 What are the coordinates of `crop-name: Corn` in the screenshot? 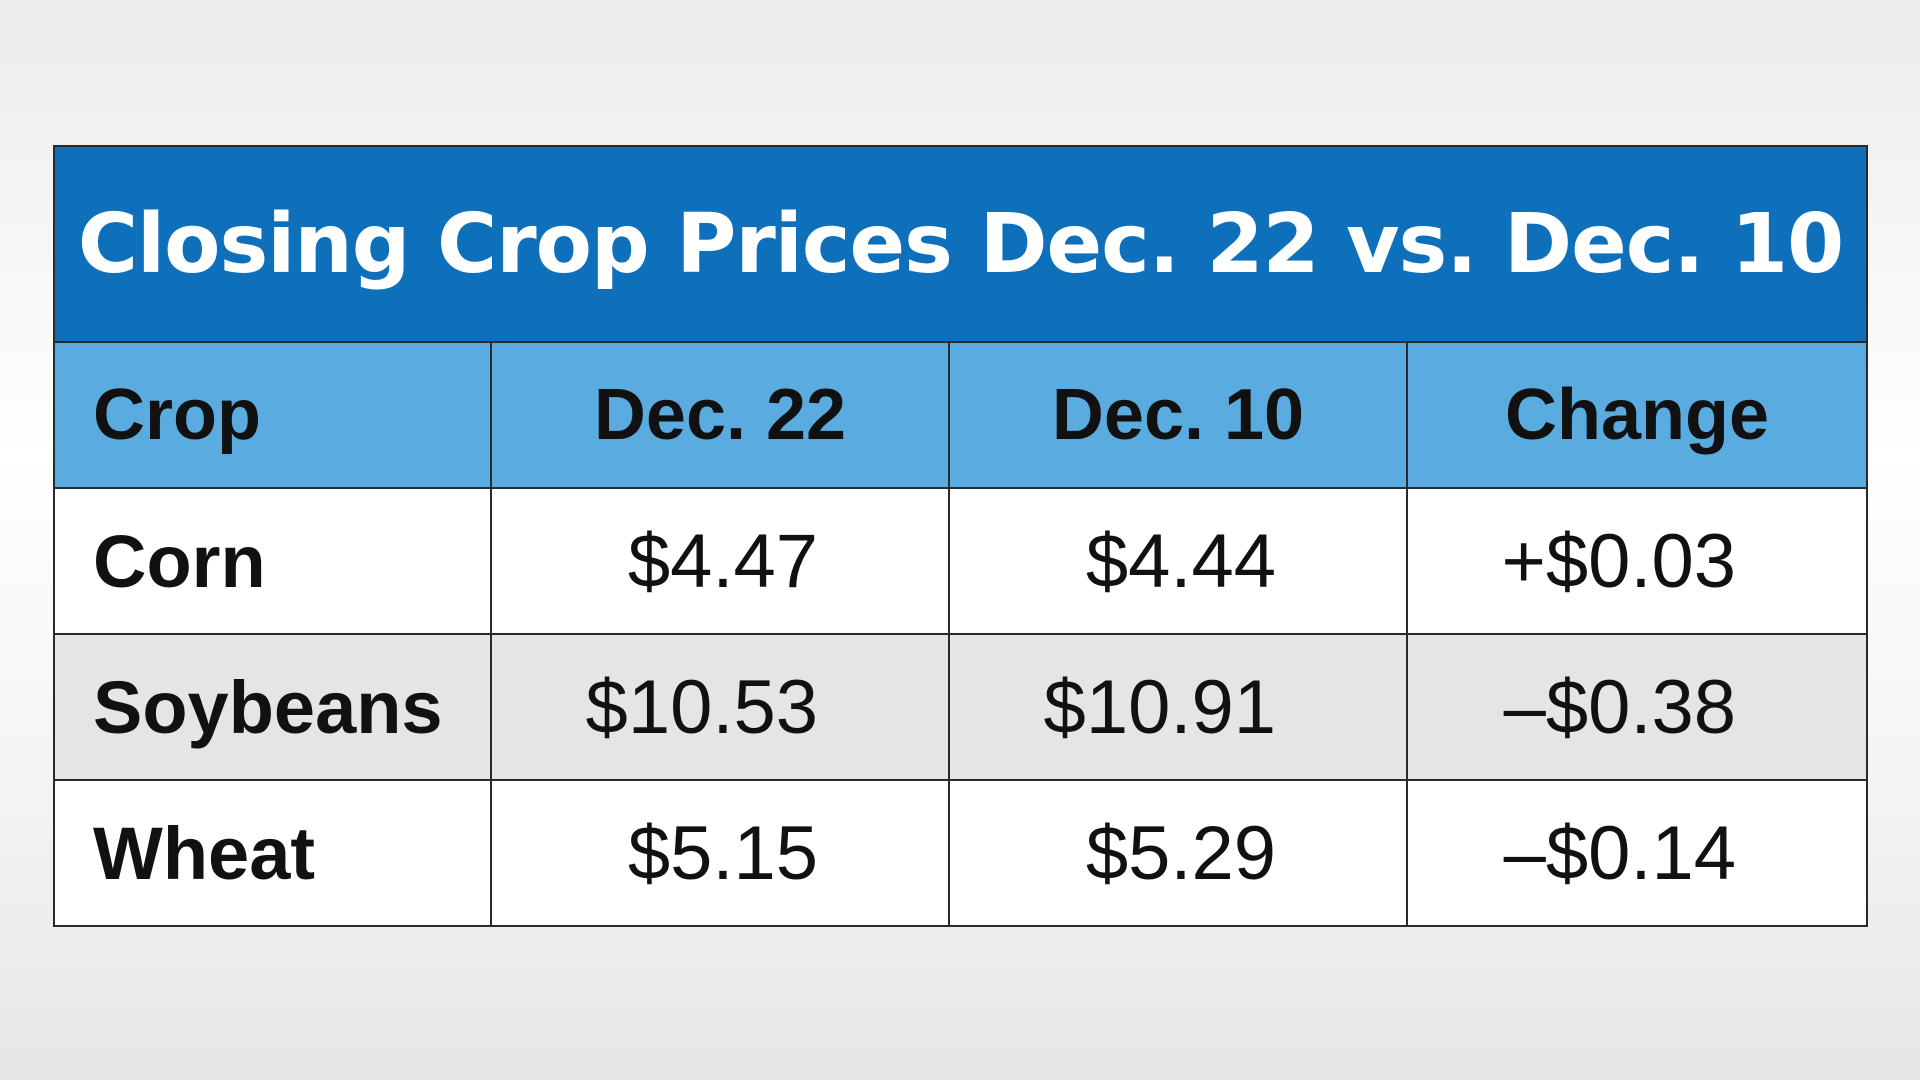 It's located at (272, 561).